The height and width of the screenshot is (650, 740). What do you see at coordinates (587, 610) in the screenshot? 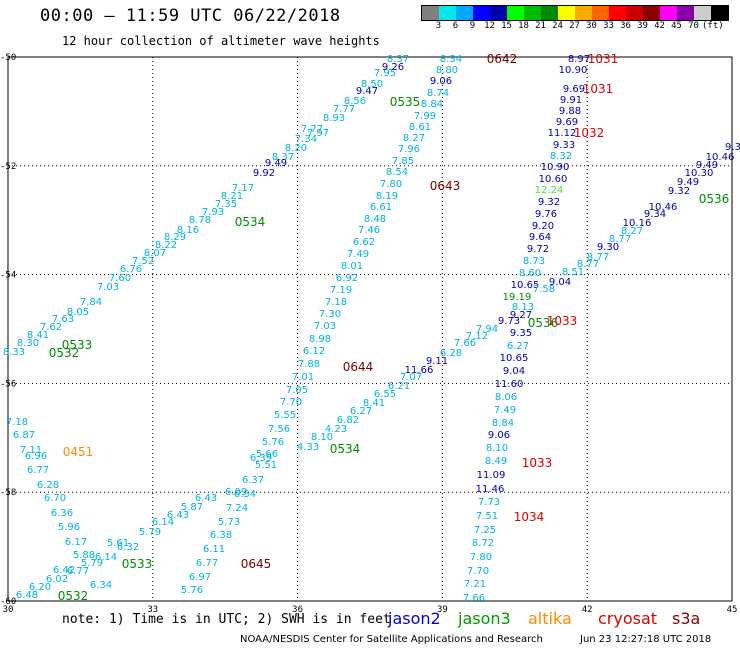
I see `x-tick-label: 42` at bounding box center [587, 610].